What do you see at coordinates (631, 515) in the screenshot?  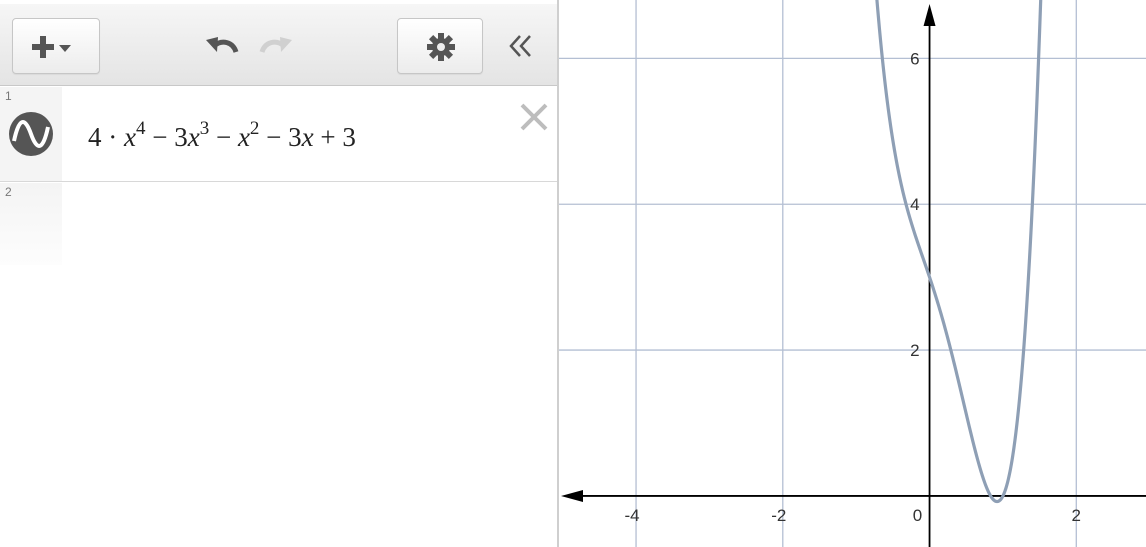 I see `x-tick-label: -4` at bounding box center [631, 515].